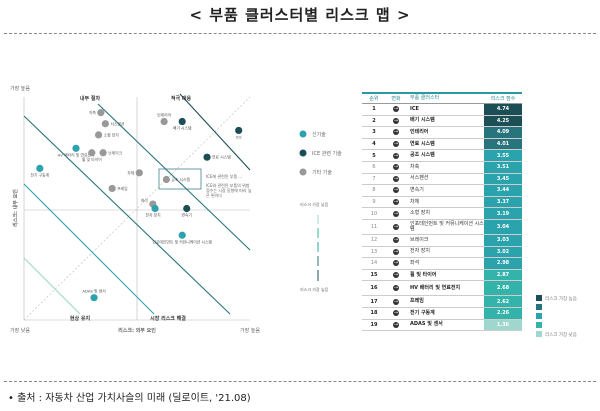 This screenshot has height=411, width=600. I want to click on cluster-name: 배기 시스템, so click(422, 120).